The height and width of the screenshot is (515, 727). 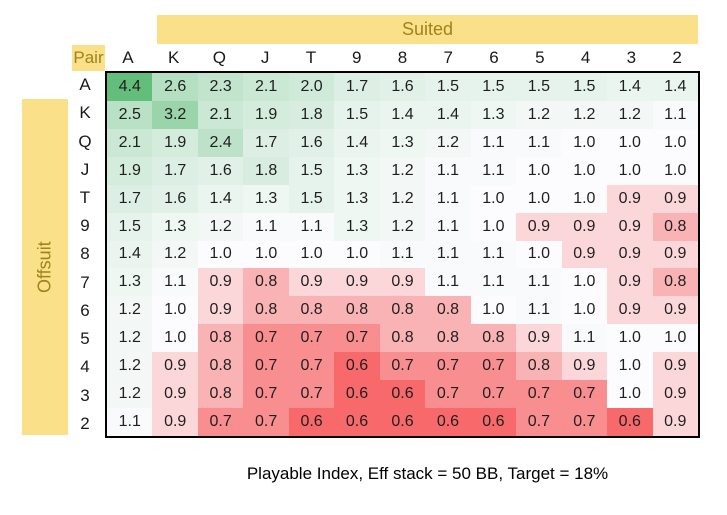 What do you see at coordinates (85, 226) in the screenshot?
I see `row-label: 9` at bounding box center [85, 226].